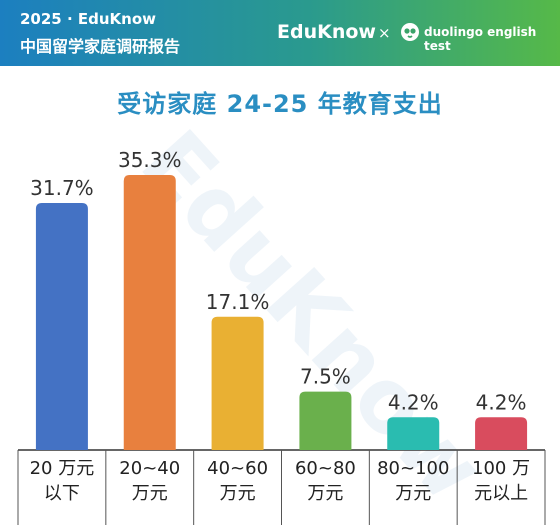 The image size is (560, 530). What do you see at coordinates (280, 104) in the screenshot?
I see `chart-title: 受访家庭 24-25 年教育支出` at bounding box center [280, 104].